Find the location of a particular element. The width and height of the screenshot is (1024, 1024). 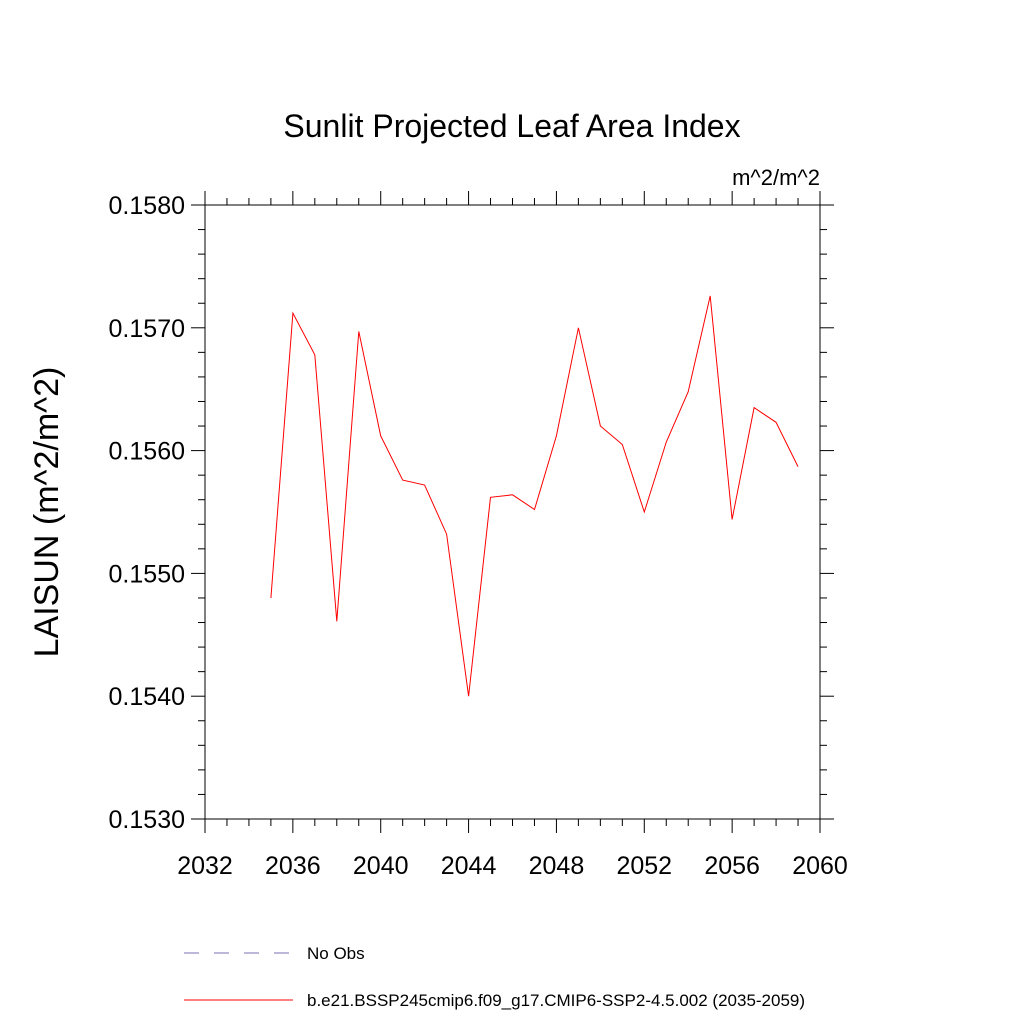

legend-label-no-obs: No Obs is located at coordinates (336, 953).